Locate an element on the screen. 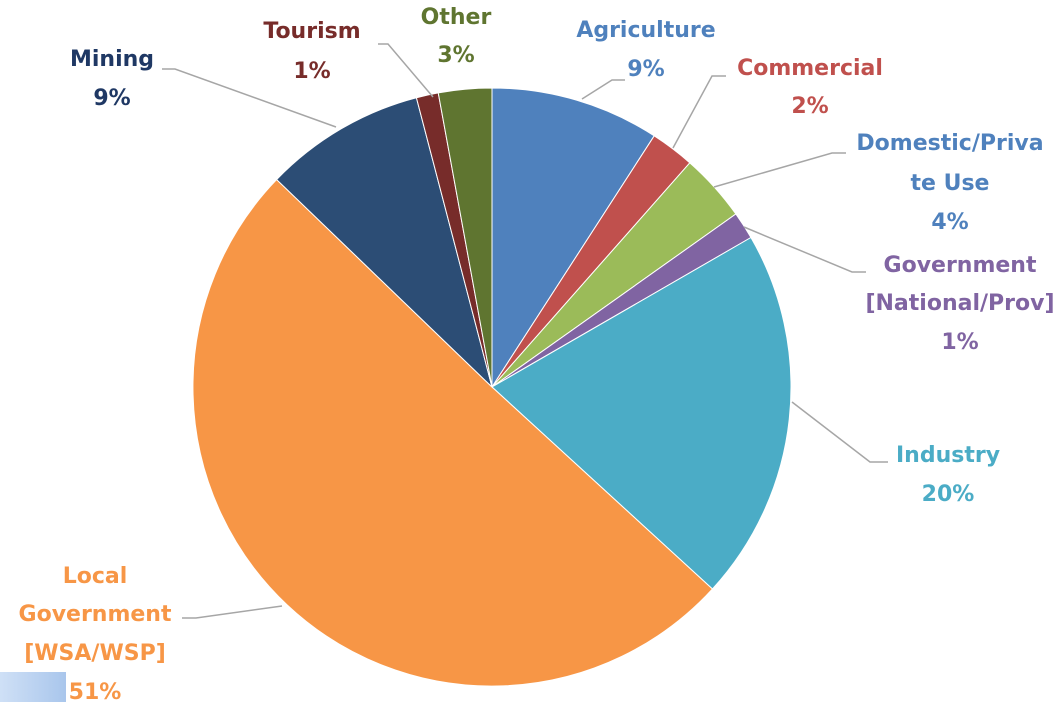 The width and height of the screenshot is (1058, 702). pie-slice-agriculture is located at coordinates (573, 238).